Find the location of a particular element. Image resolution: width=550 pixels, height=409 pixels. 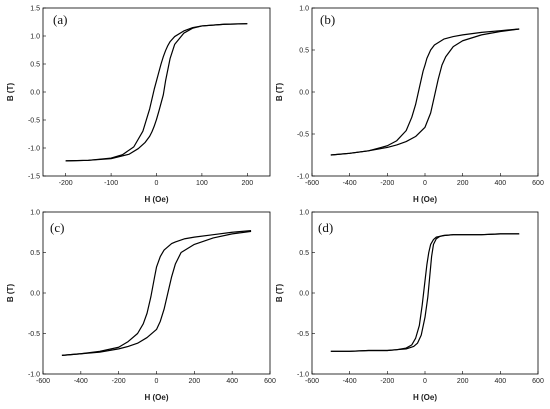

x-axis-ticks: -200 -100 0 100 200 is located at coordinates (156, 180).